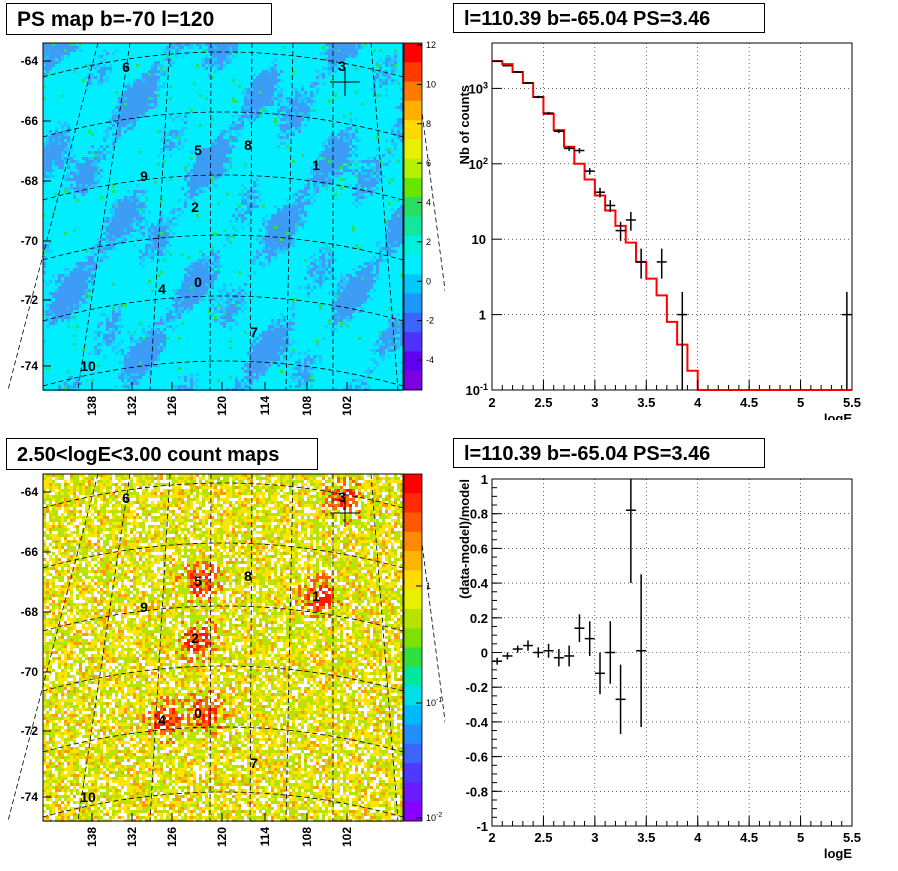  Describe the element at coordinates (316, 165) in the screenshot. I see `source-label: 1` at that location.